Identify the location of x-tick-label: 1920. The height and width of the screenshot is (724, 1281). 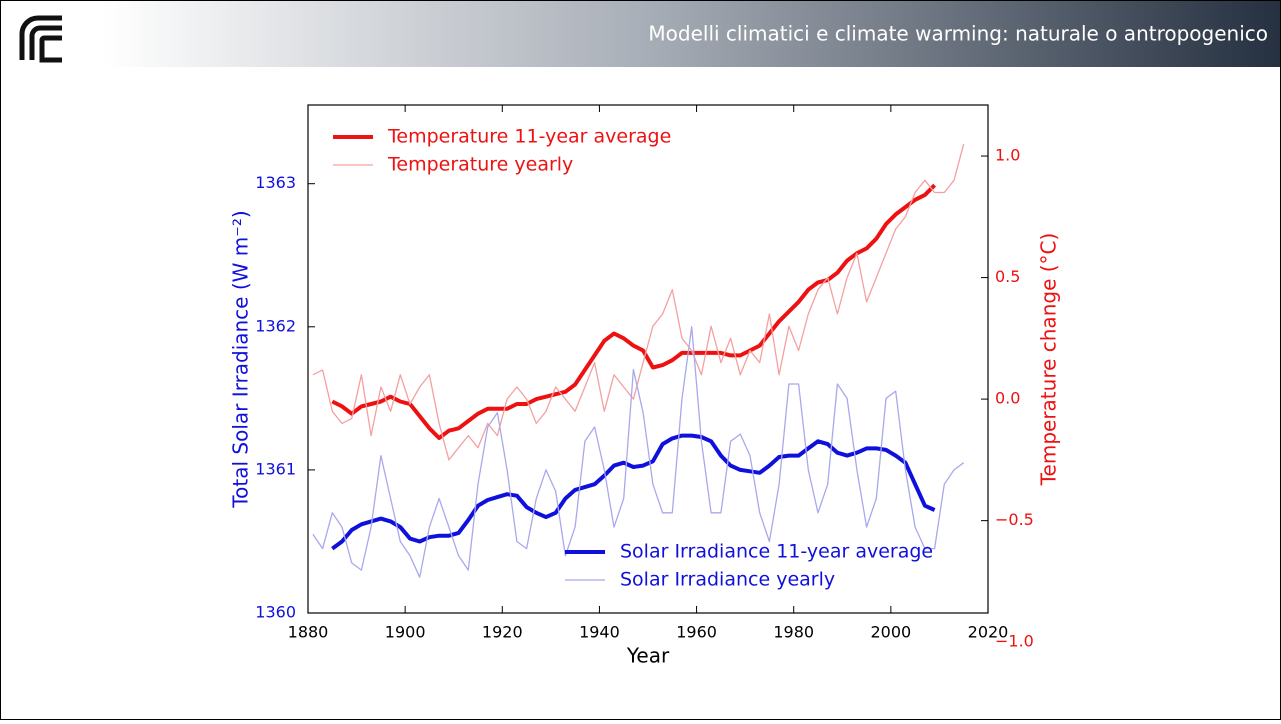
(502, 632).